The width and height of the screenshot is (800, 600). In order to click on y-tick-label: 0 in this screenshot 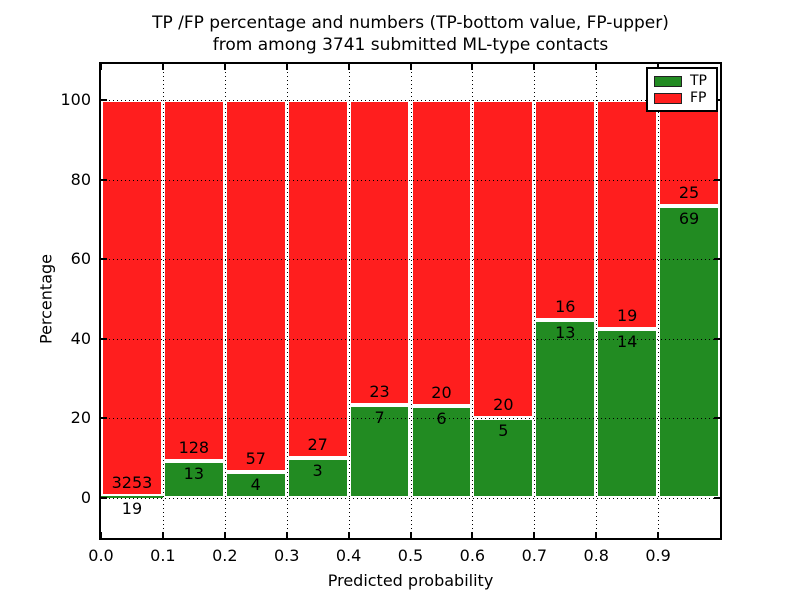, I will do `click(85, 497)`.